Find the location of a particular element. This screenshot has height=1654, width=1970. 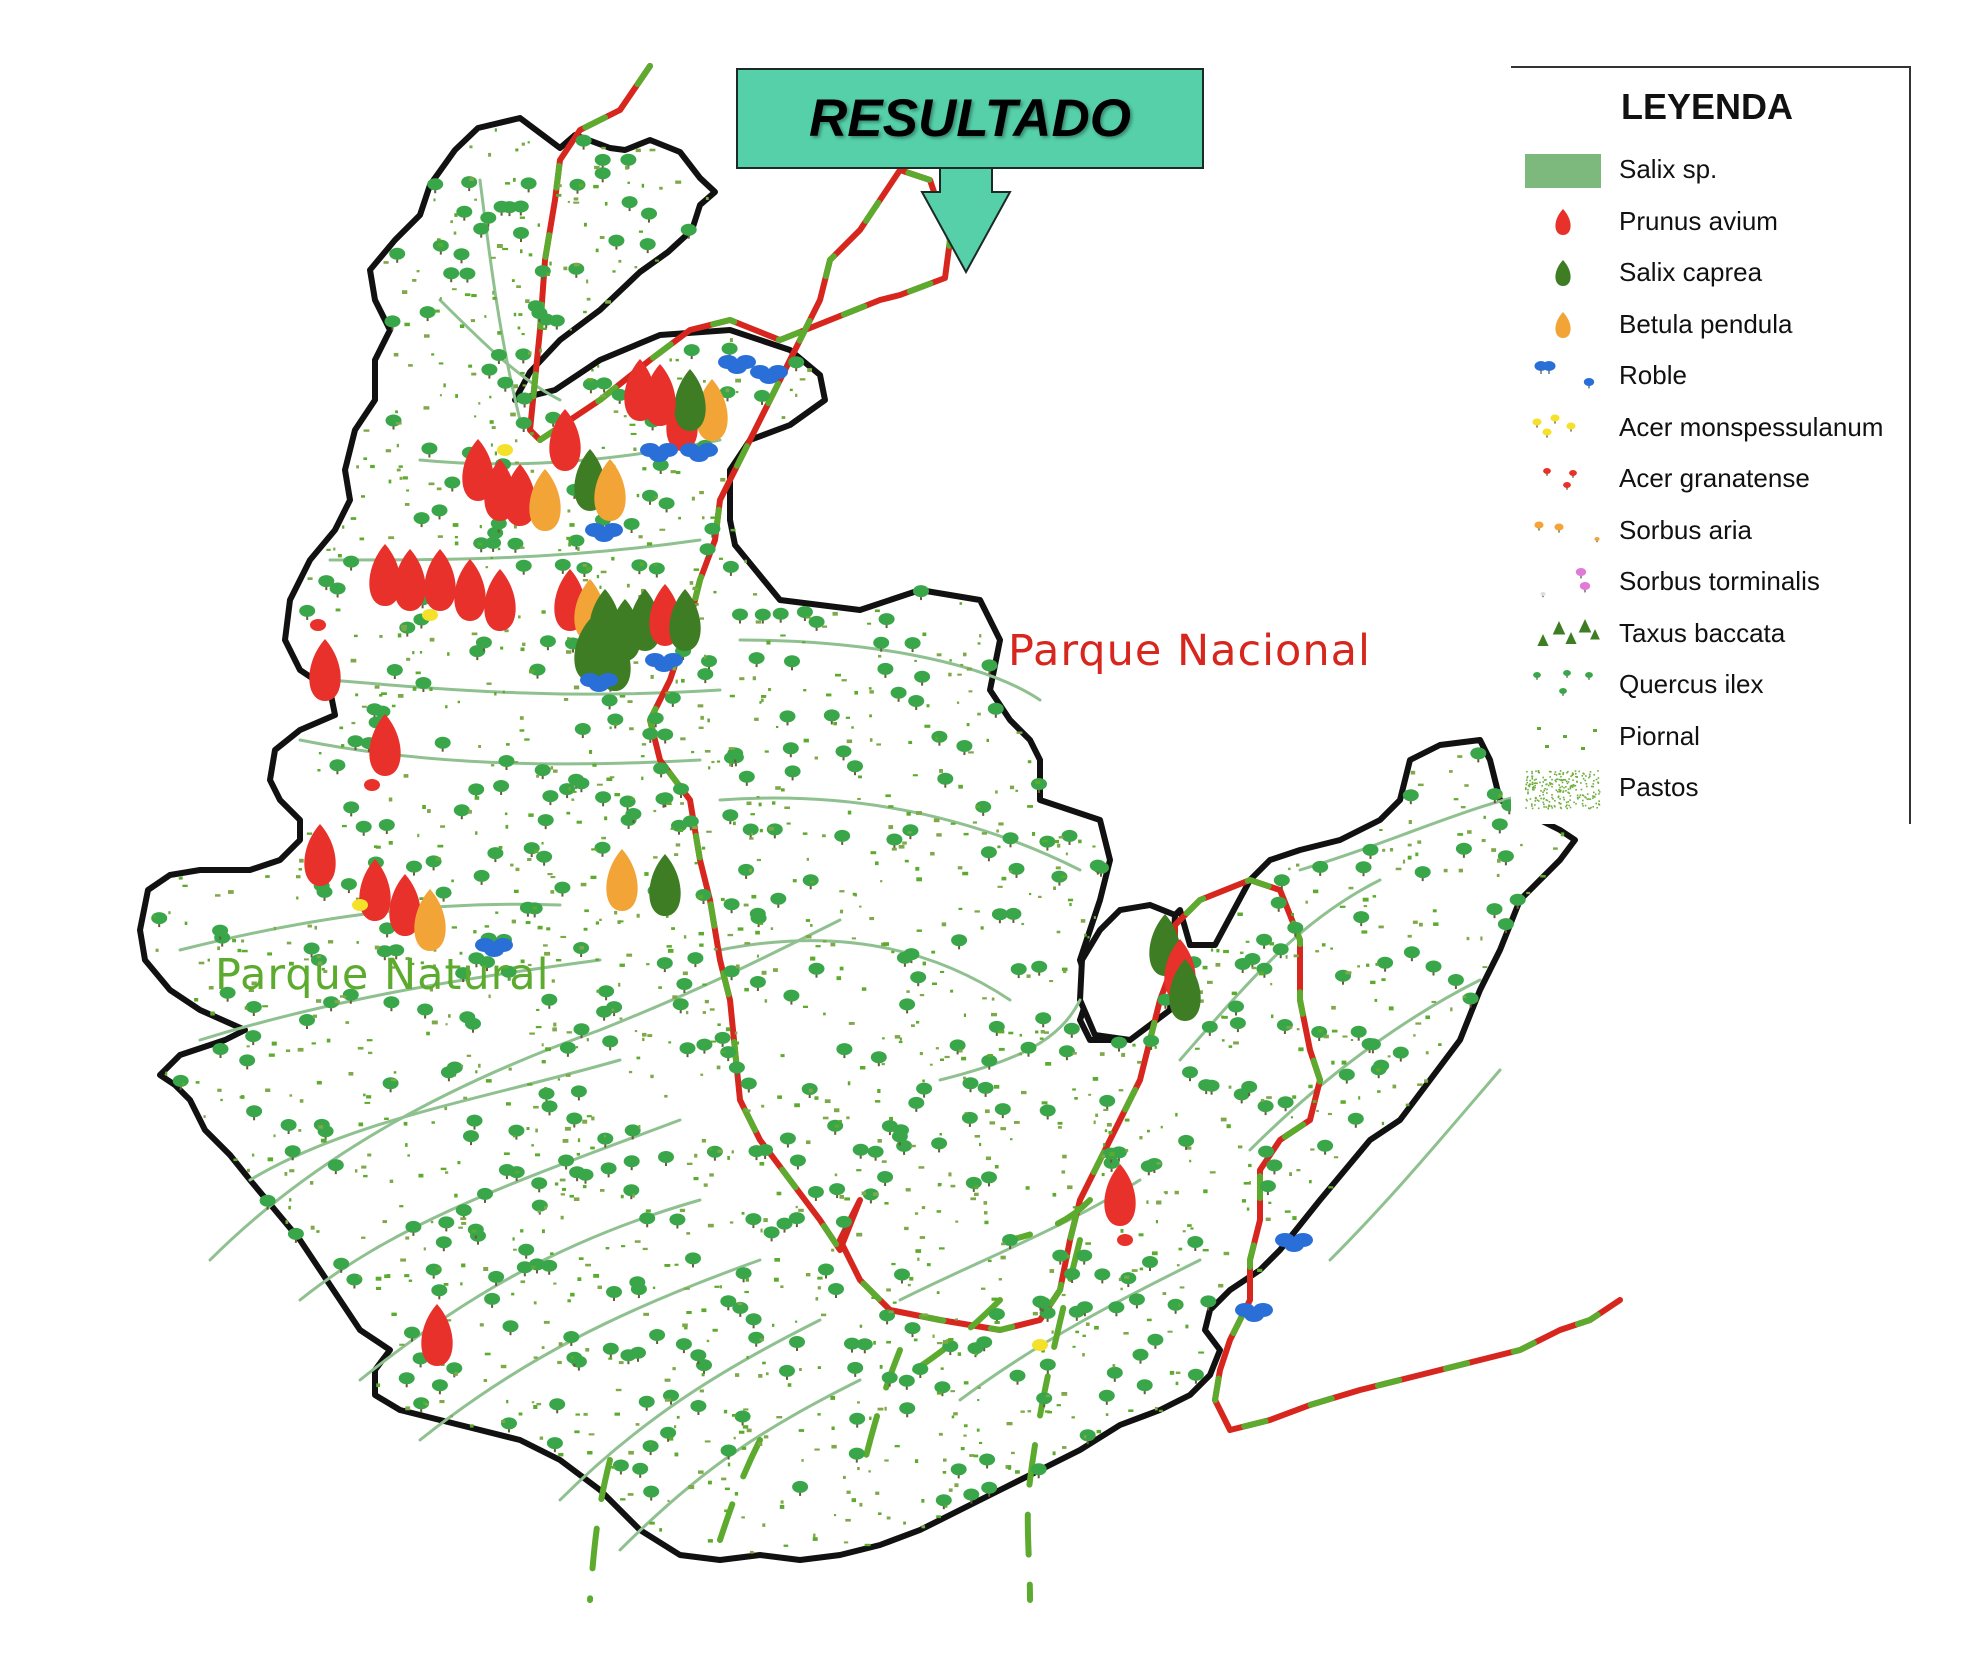

legend-item-label: Roble is located at coordinates (1653, 375).